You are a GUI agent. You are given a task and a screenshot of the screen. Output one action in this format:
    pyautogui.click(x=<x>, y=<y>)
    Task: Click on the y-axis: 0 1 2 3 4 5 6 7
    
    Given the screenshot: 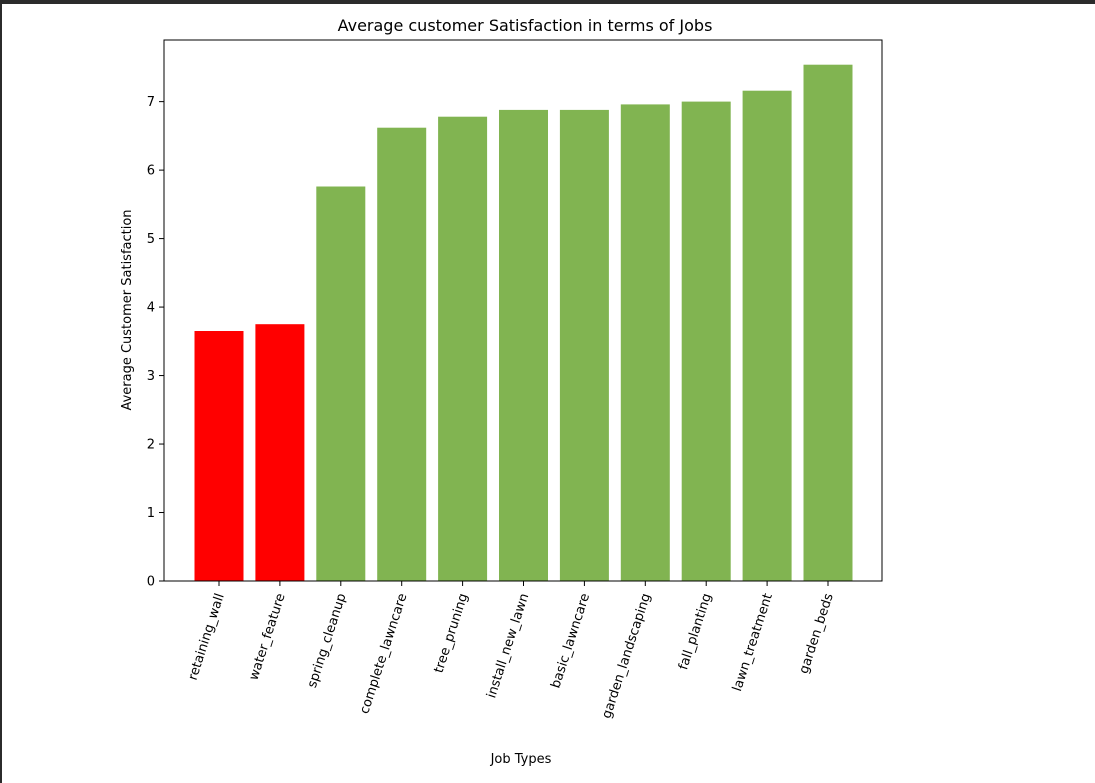 What is the action you would take?
    pyautogui.click(x=155, y=342)
    